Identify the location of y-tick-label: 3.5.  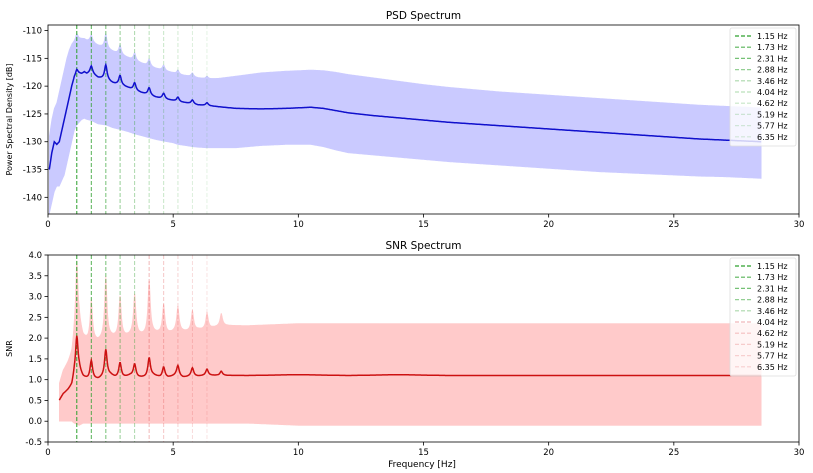
(35, 277).